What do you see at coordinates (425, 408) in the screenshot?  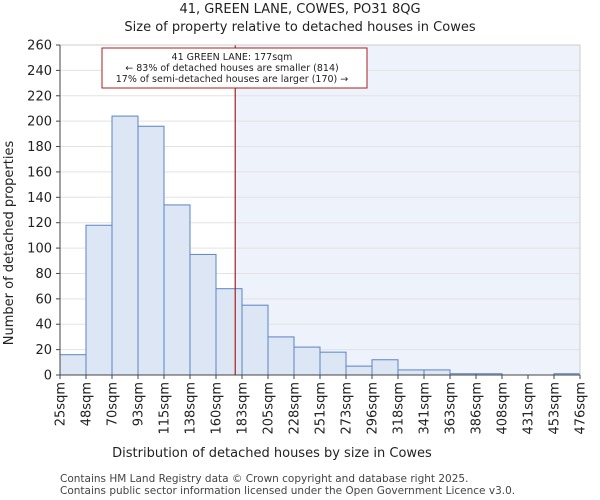 I see `x-tick-label: 341sqm` at bounding box center [425, 408].